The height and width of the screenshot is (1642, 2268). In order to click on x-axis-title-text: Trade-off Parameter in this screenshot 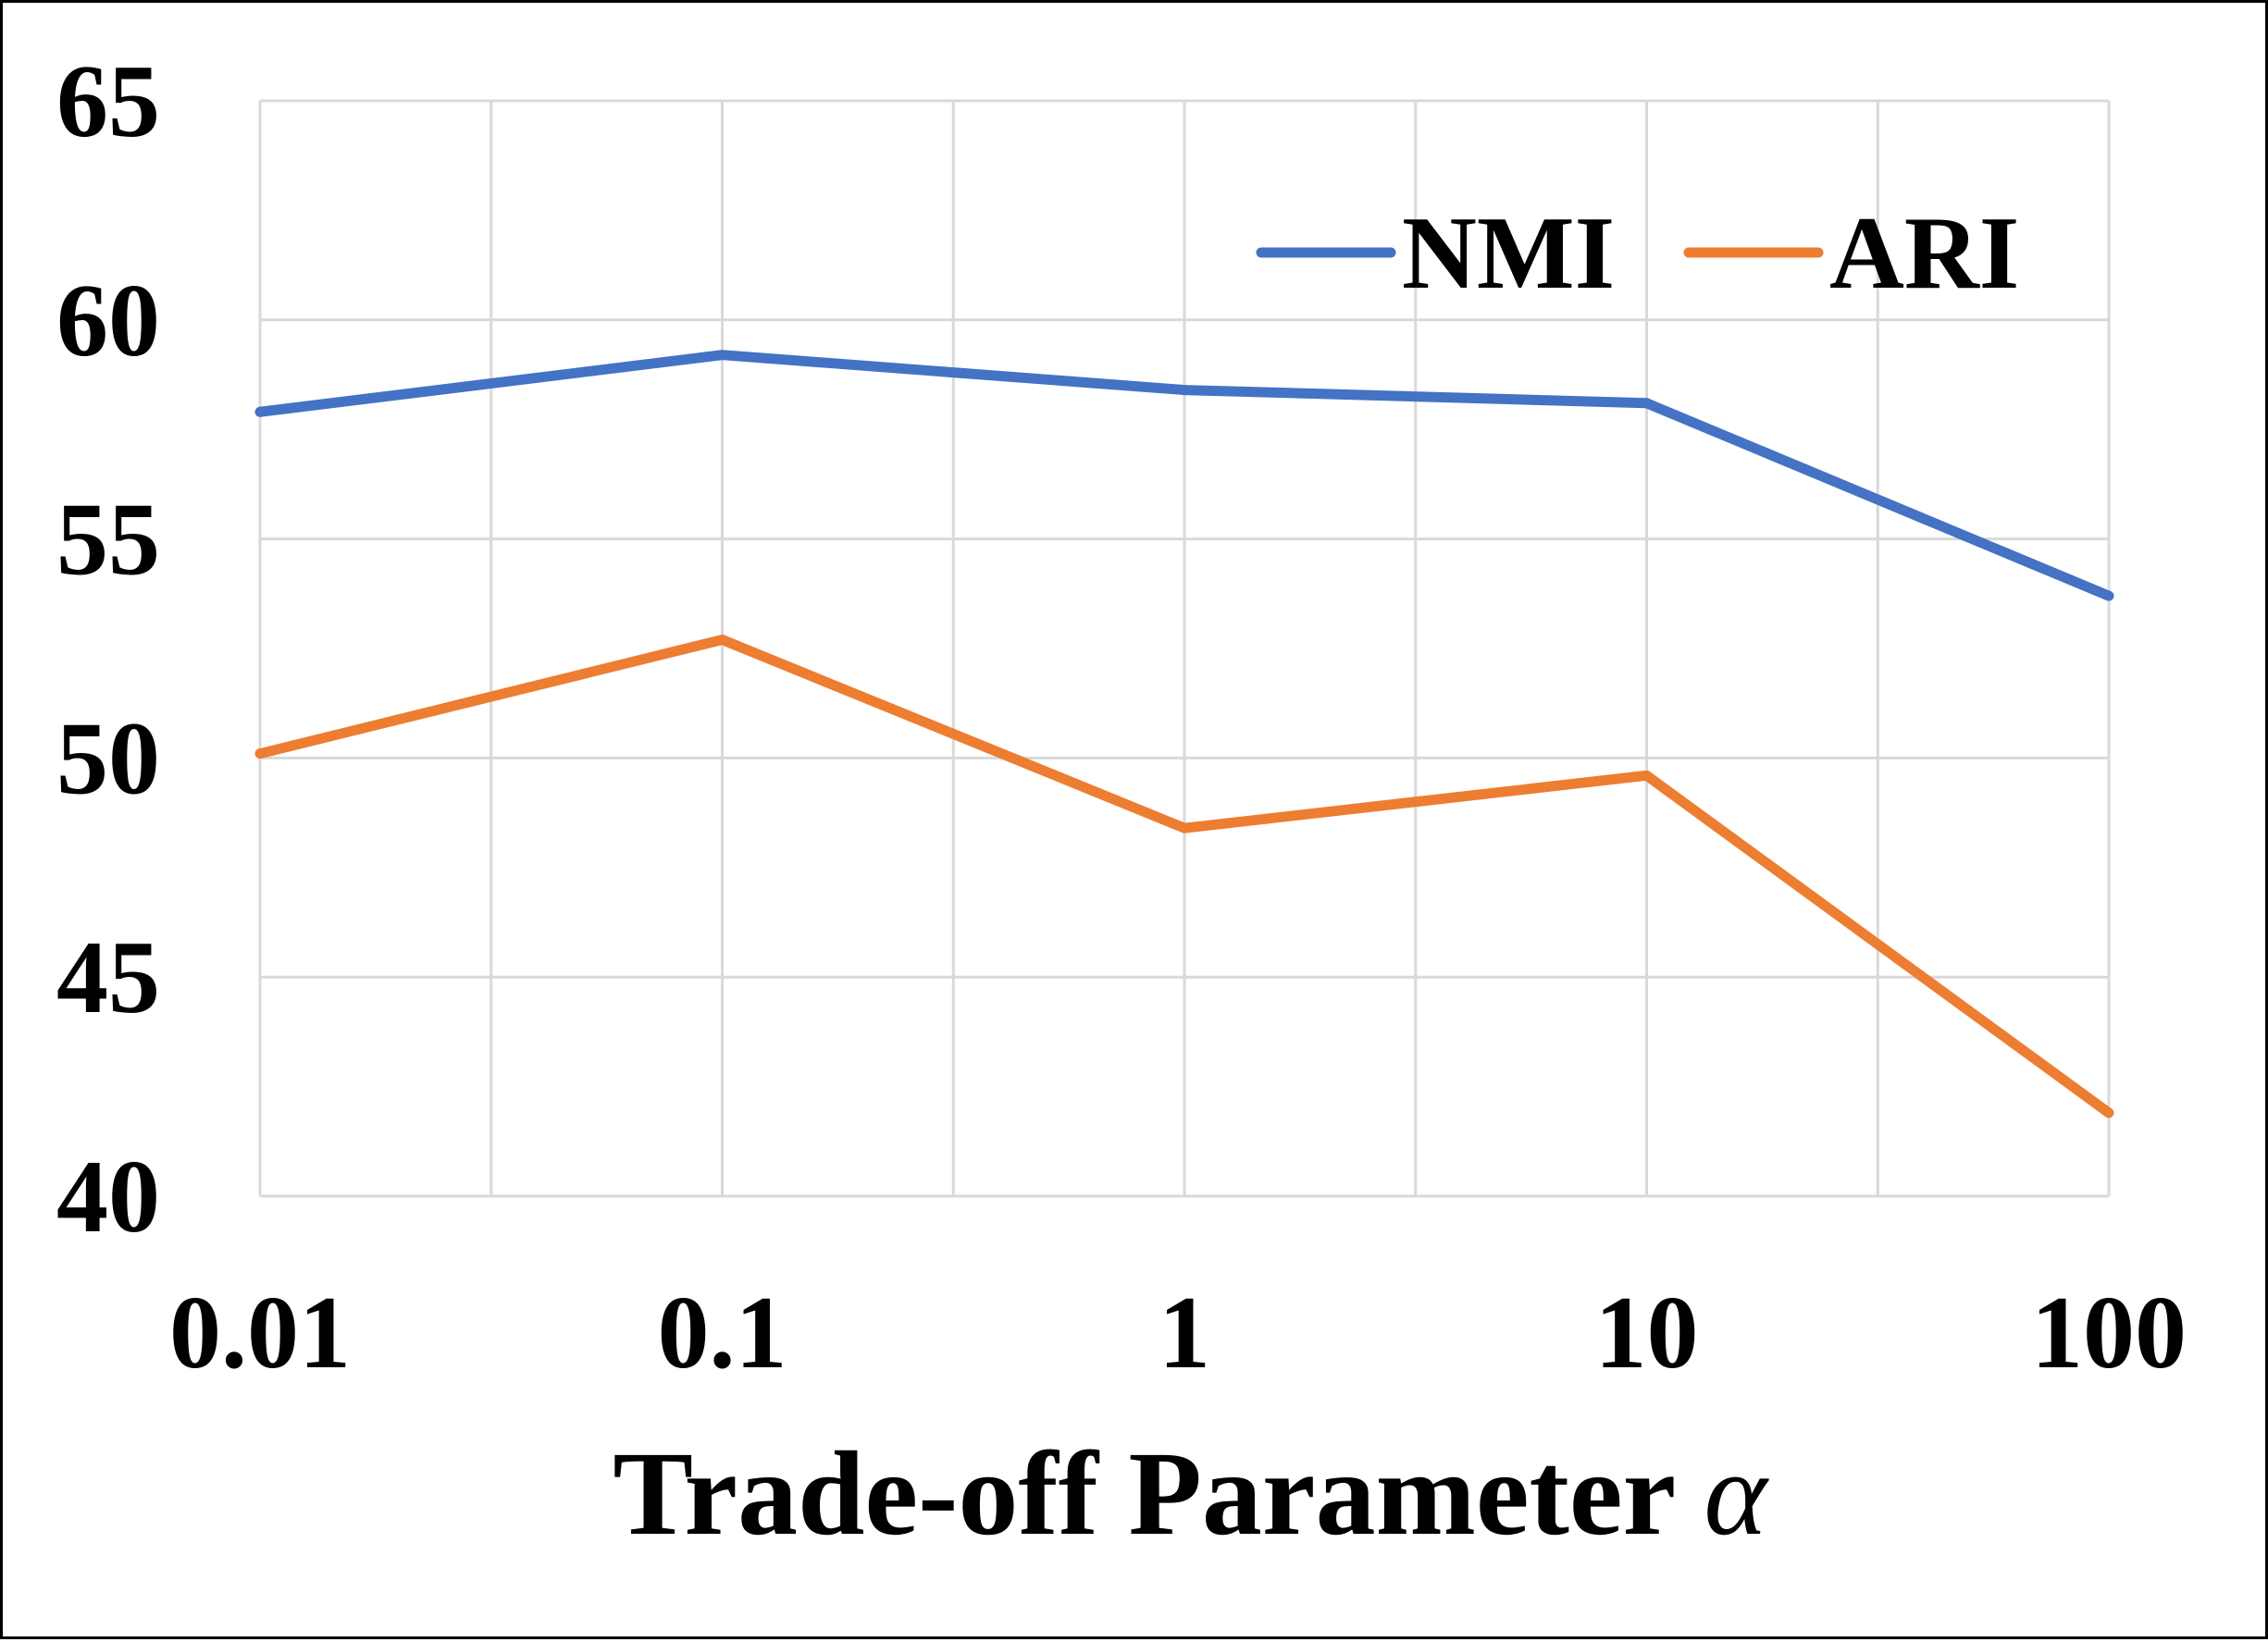, I will do `click(1143, 1494)`.